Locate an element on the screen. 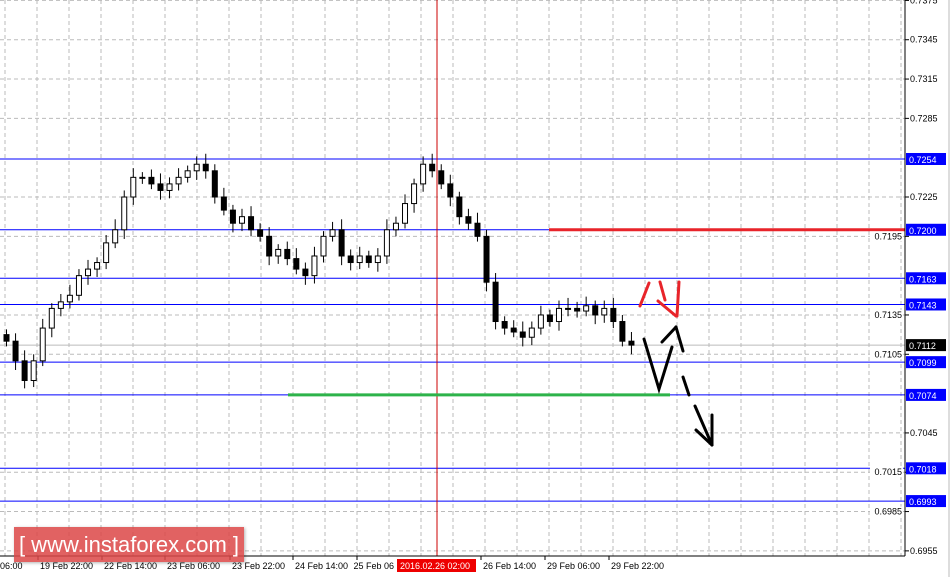  level-price-label: 0.7200 is located at coordinates (923, 231).